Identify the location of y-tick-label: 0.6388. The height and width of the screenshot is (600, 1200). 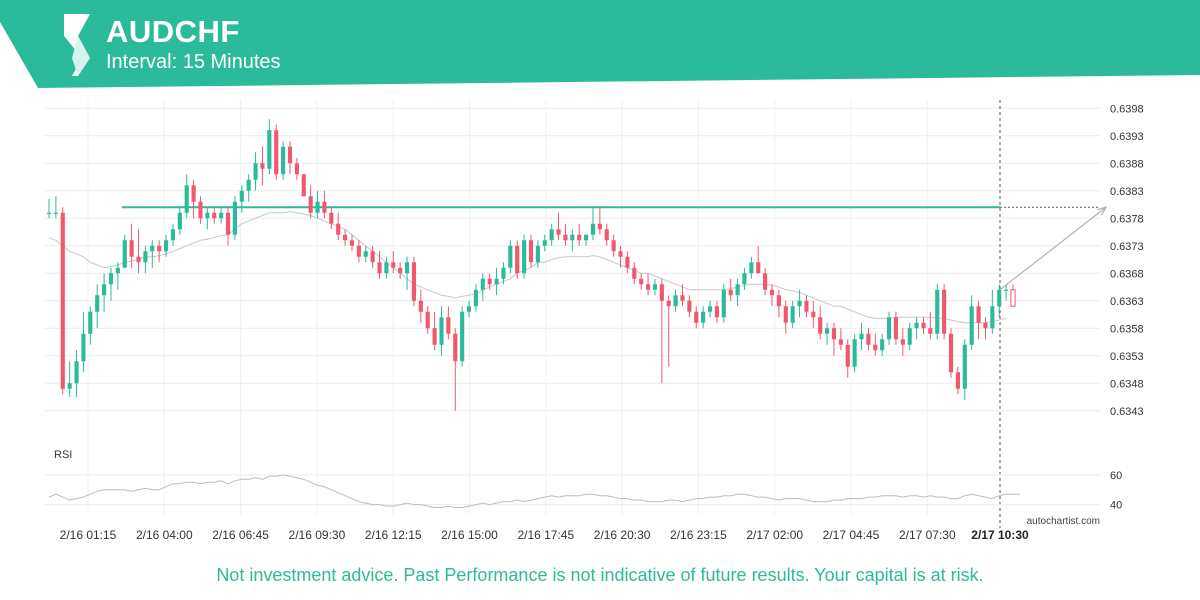
(1127, 164).